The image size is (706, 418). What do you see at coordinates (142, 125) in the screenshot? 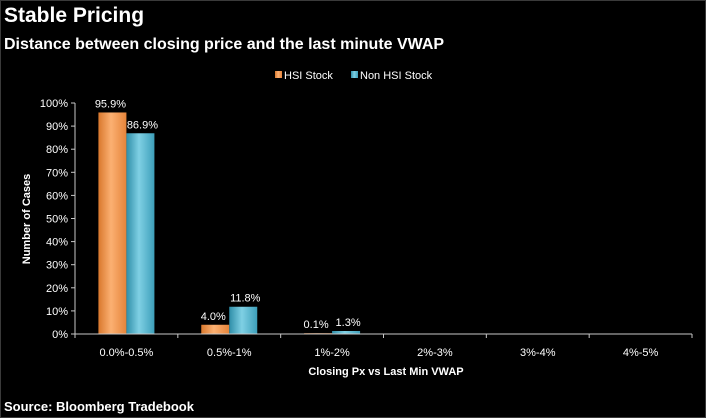
I see `data-label-non-hsi: 86.9%` at bounding box center [142, 125].